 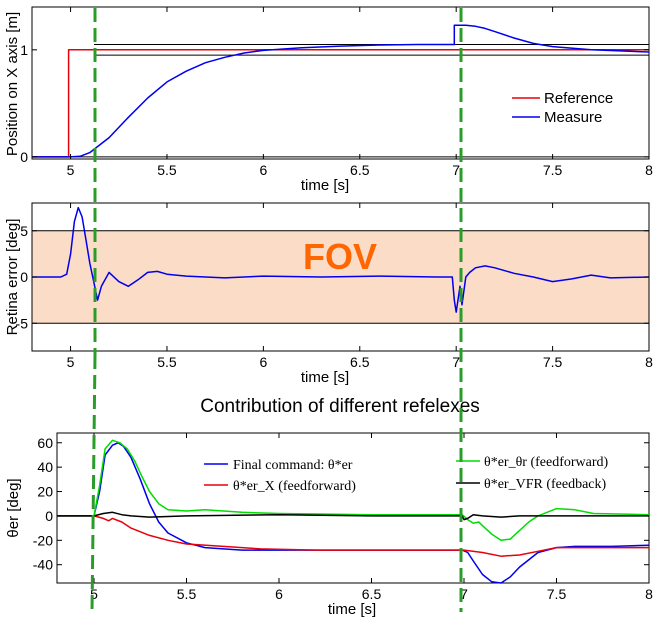 What do you see at coordinates (45, 492) in the screenshot?
I see `y-tick-label: 20` at bounding box center [45, 492].